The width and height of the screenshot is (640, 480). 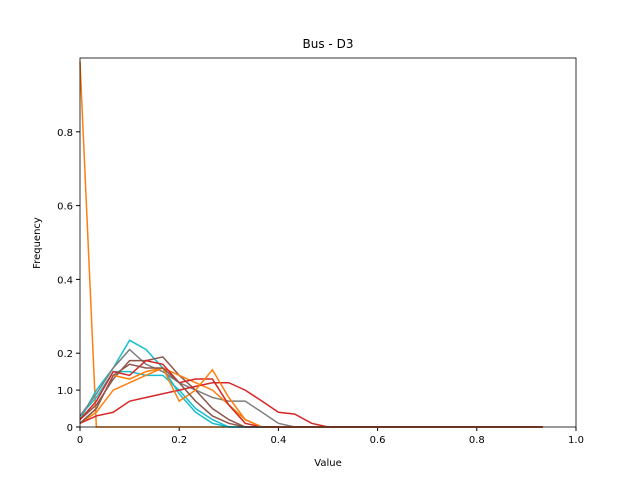 I want to click on y-tick-label: 0, so click(x=70, y=428).